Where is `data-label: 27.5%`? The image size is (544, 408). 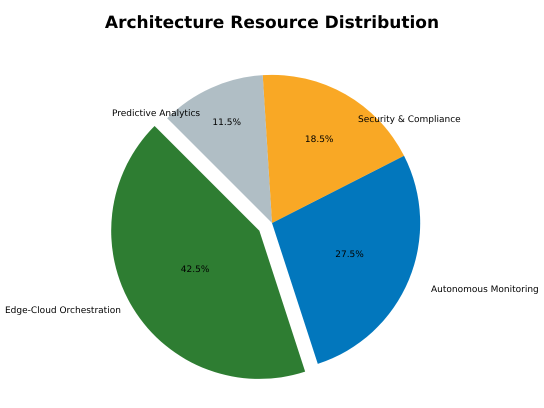
data-label: 27.5% is located at coordinates (349, 255).